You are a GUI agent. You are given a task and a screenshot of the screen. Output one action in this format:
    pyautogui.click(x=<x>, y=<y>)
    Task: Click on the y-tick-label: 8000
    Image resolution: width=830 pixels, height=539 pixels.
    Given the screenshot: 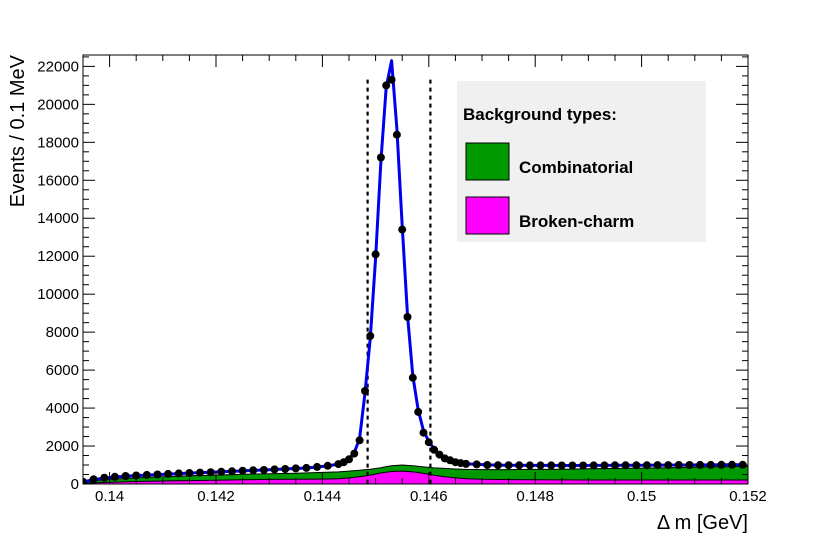 What is the action you would take?
    pyautogui.click(x=62, y=332)
    